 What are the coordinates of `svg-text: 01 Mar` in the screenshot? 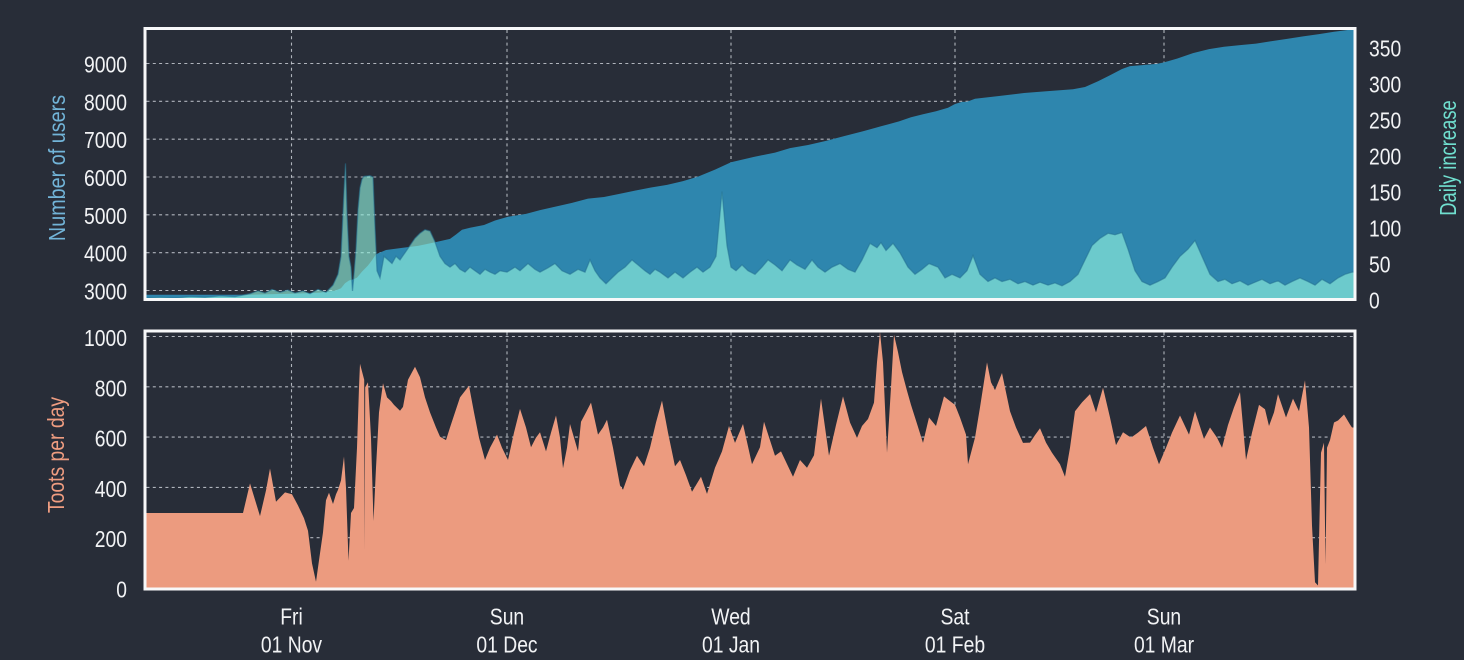 It's located at (1164, 645).